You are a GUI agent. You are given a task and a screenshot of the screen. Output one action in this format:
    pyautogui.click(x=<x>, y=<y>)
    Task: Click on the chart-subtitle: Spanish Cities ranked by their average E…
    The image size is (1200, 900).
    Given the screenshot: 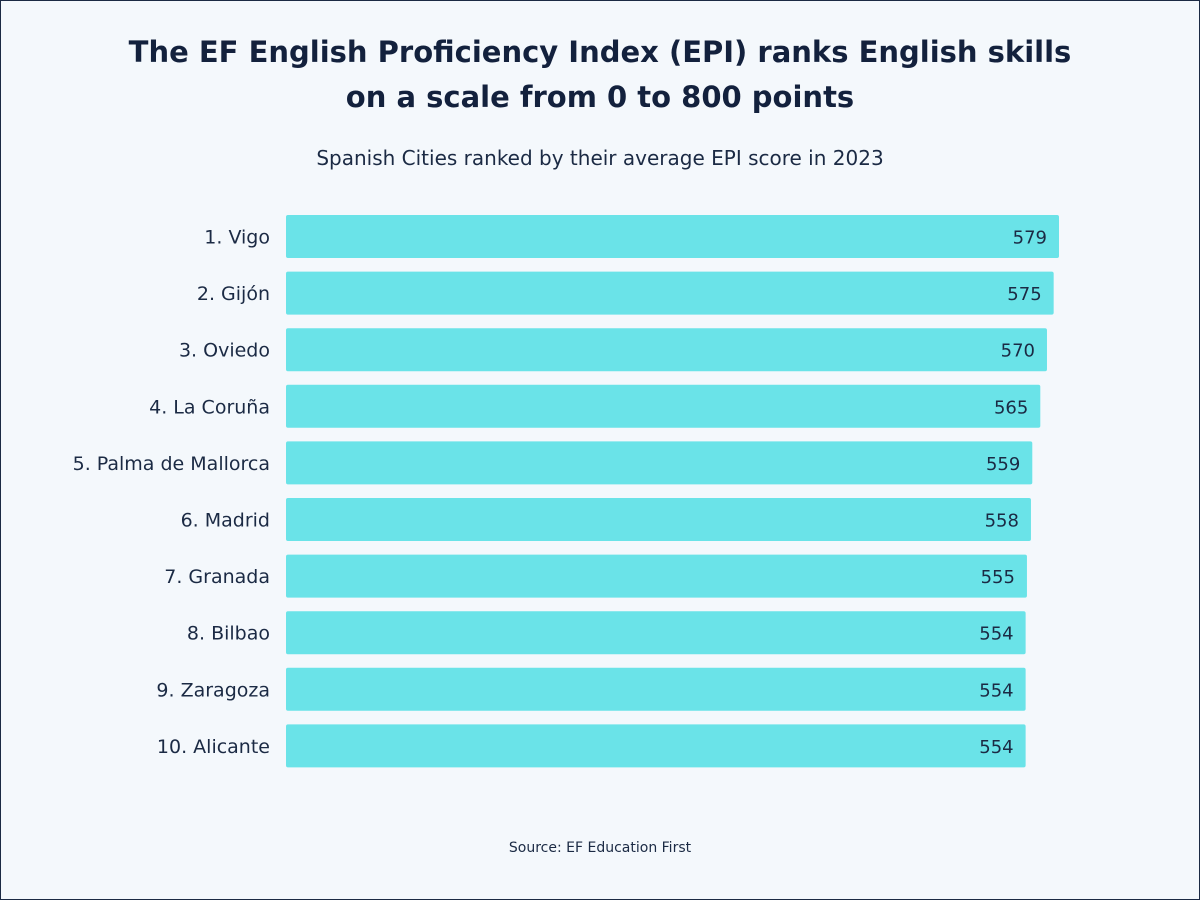 What is the action you would take?
    pyautogui.click(x=600, y=158)
    